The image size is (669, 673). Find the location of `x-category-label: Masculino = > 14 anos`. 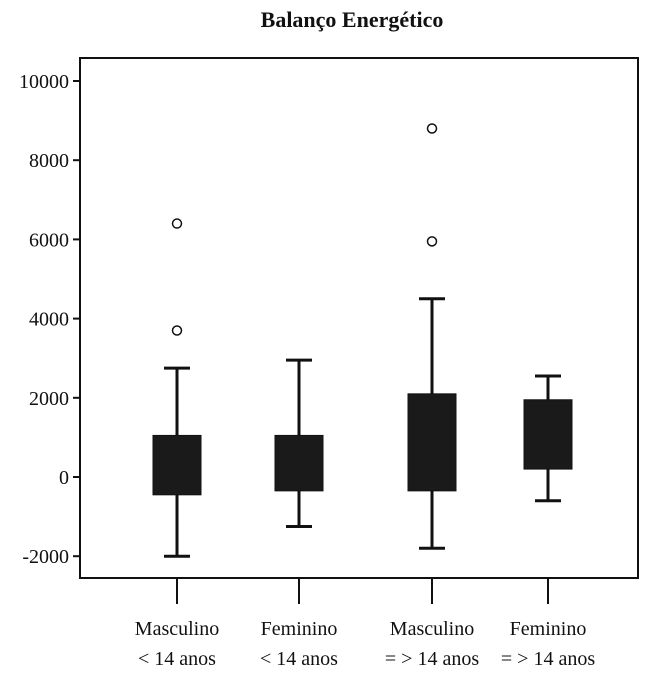

x-category-label: Masculino = > 14 anos is located at coordinates (432, 644).